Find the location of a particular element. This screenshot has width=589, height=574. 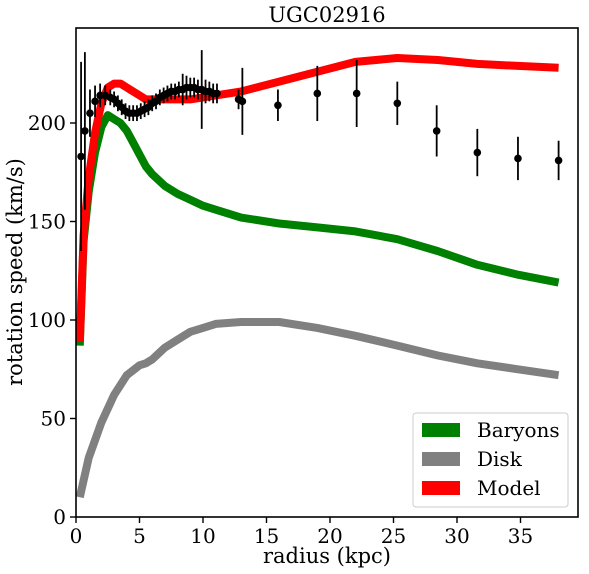

x-tick-label: 35 is located at coordinates (520, 536).